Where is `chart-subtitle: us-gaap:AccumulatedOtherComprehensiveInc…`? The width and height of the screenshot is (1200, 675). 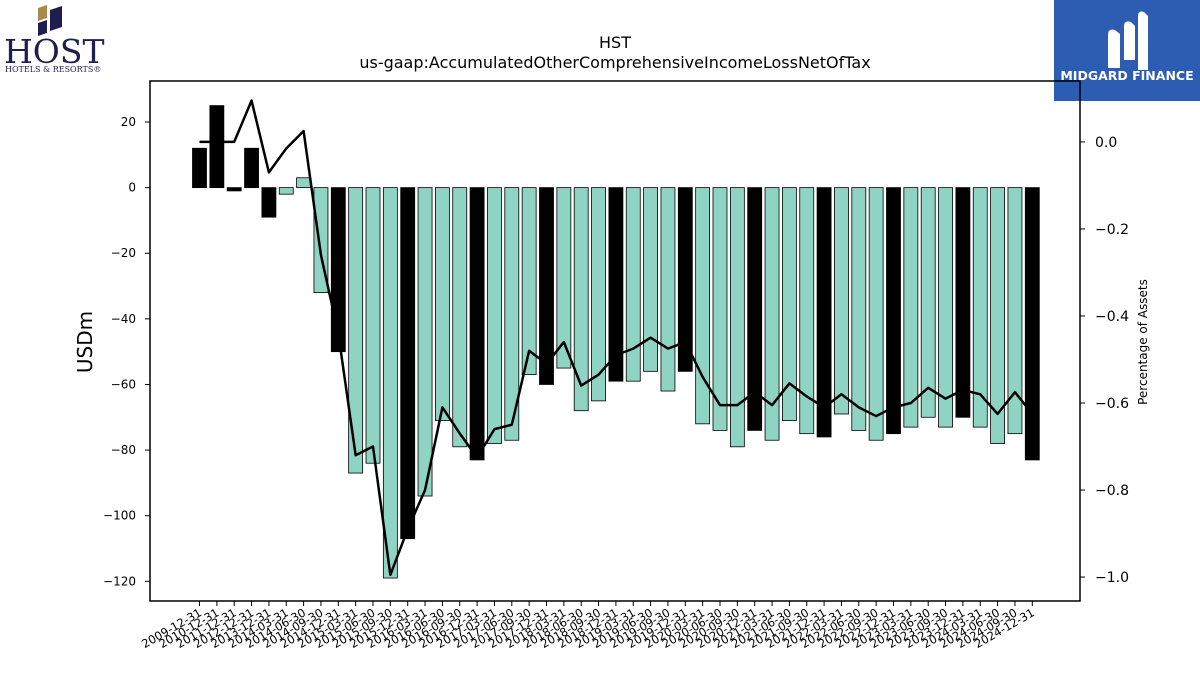 chart-subtitle: us-gaap:AccumulatedOtherComprehensiveInc… is located at coordinates (614, 62).